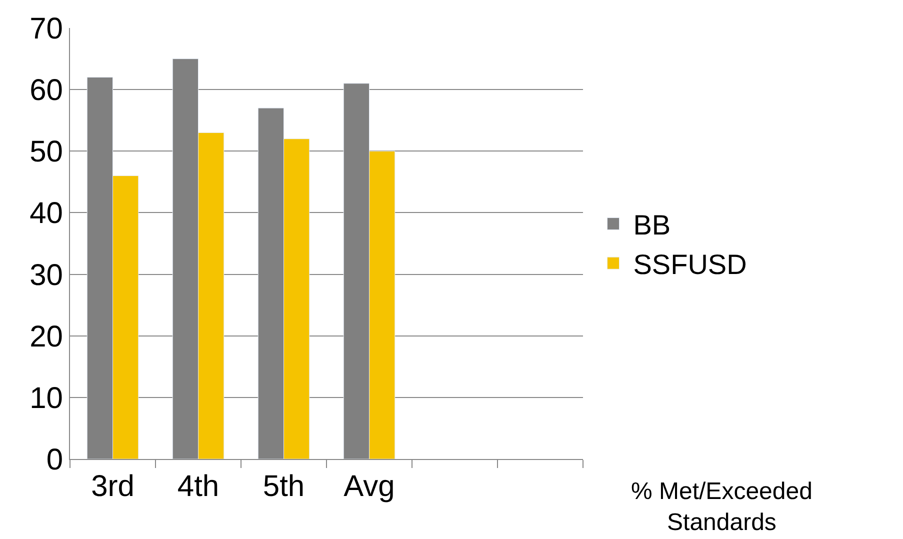 The image size is (903, 539). I want to click on y-tick-label: 40, so click(46, 213).